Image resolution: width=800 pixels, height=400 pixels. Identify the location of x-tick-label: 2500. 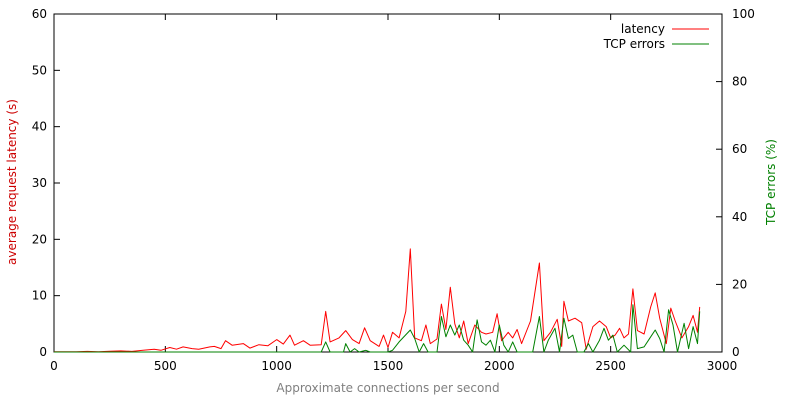
(610, 366).